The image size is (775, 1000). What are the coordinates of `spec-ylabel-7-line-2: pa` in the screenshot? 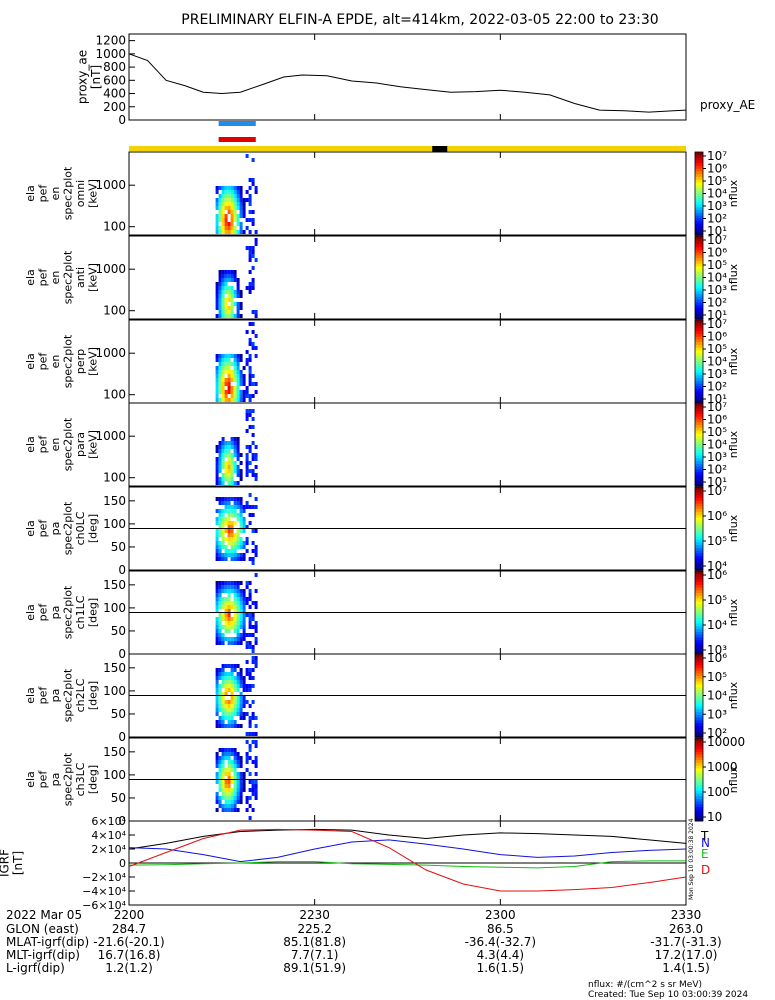 It's located at (55, 780).